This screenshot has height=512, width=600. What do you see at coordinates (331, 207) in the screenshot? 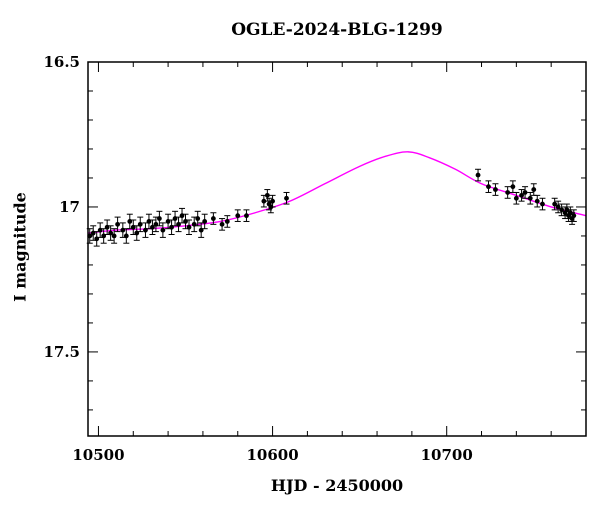
I see `data-points-group` at bounding box center [331, 207].